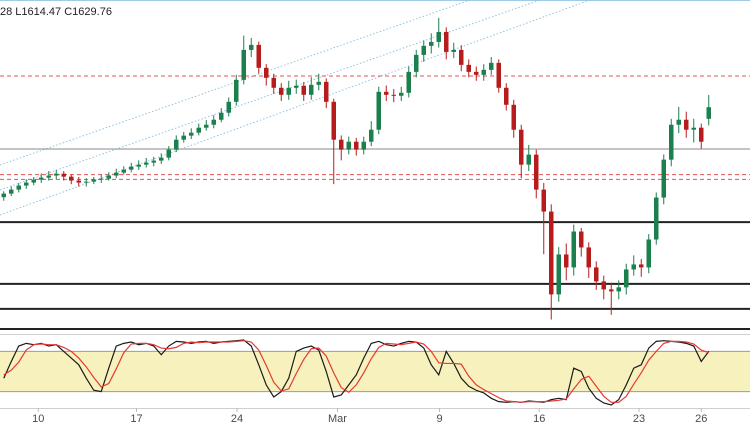 The width and height of the screenshot is (750, 430). I want to click on oscillator-line, so click(356, 371).